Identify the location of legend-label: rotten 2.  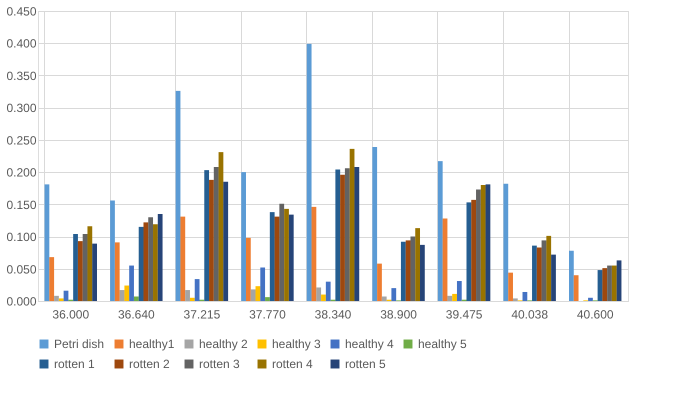
(149, 364).